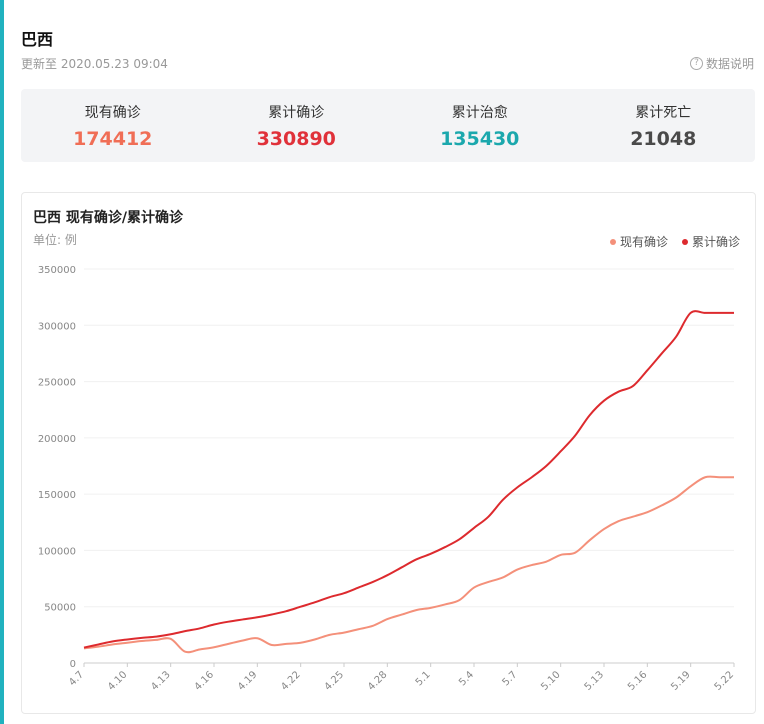 Image resolution: width=764 pixels, height=724 pixels. Describe the element at coordinates (479, 113) in the screenshot. I see `stat-label: 累计治愈` at that location.